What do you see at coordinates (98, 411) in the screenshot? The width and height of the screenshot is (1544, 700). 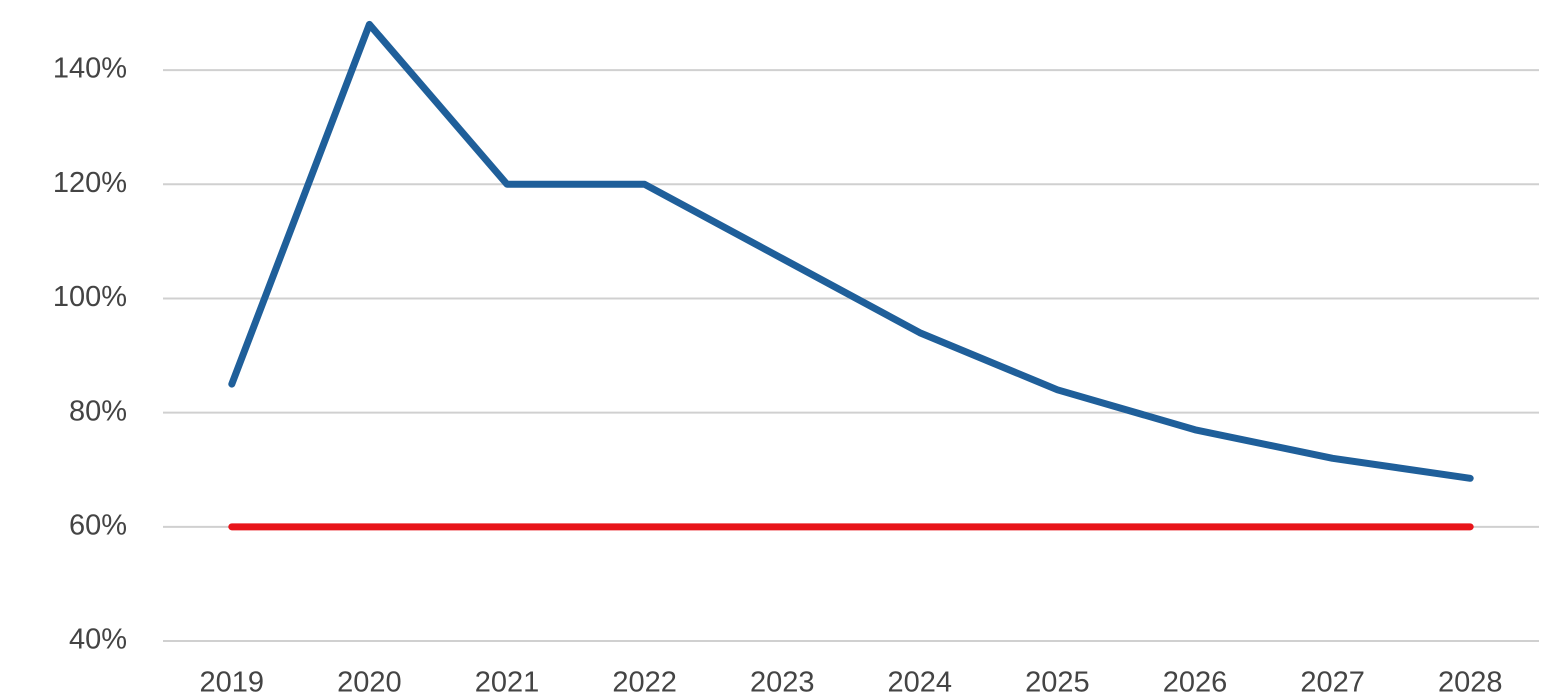 I see `y-tick-label: 80%` at bounding box center [98, 411].